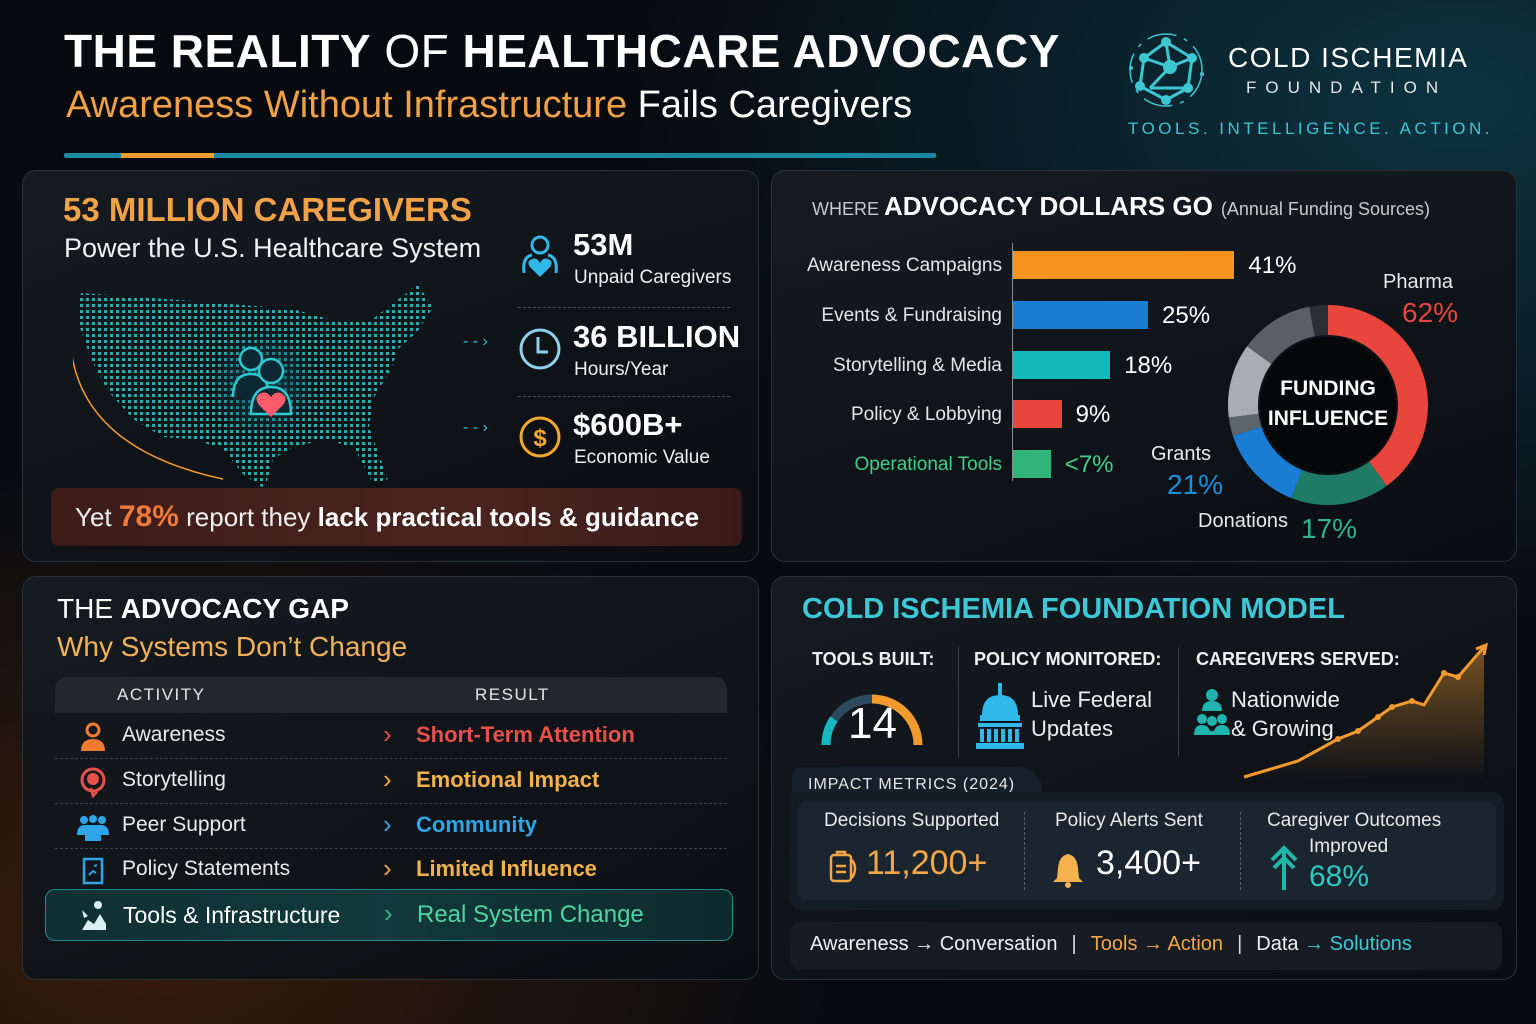 This screenshot has width=1536, height=1024. Describe the element at coordinates (873, 659) in the screenshot. I see `tools-built-label: TOOLS BUILT:` at that location.